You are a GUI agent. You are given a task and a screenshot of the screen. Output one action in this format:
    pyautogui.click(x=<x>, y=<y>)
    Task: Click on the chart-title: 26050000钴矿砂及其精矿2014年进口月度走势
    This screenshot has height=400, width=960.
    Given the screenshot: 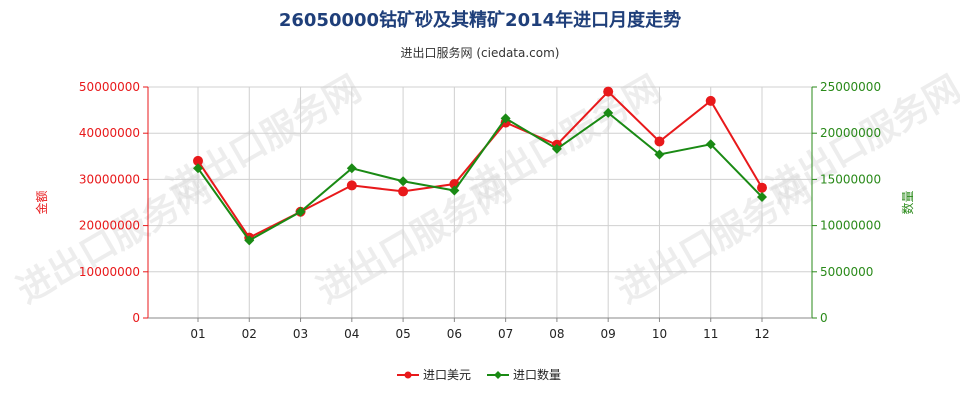 What is the action you would take?
    pyautogui.click(x=480, y=20)
    